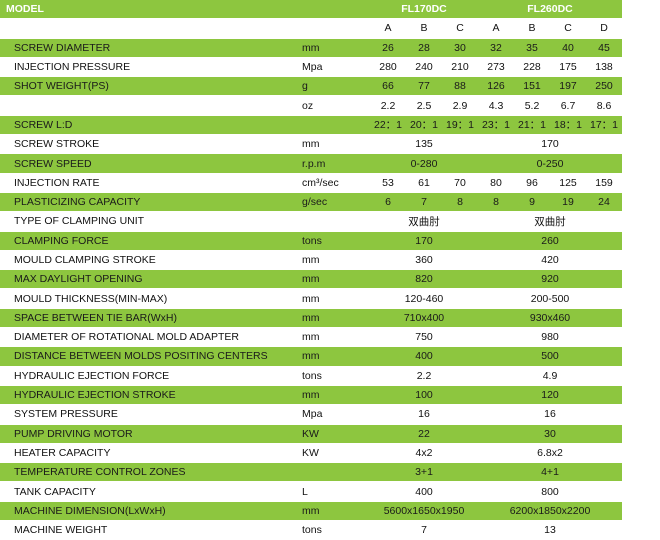 This screenshot has height=540, width=660. I want to click on spec-value-fl260dc: 4.9, so click(550, 376).